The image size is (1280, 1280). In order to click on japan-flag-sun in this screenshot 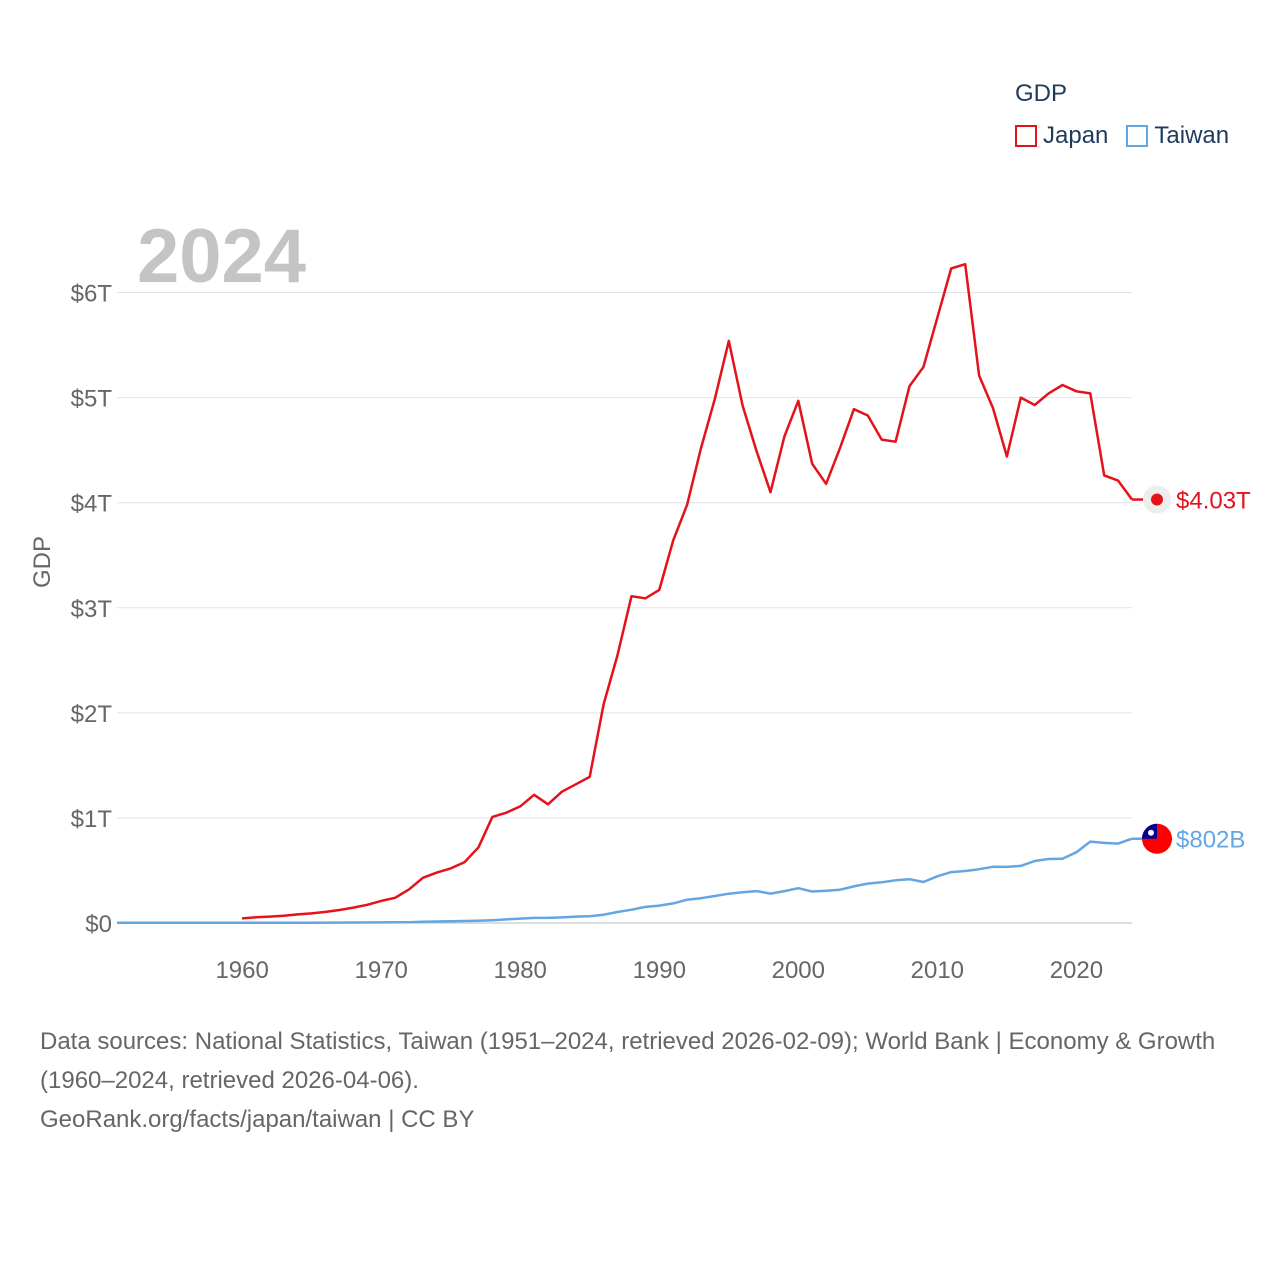, I will do `click(1157, 499)`.